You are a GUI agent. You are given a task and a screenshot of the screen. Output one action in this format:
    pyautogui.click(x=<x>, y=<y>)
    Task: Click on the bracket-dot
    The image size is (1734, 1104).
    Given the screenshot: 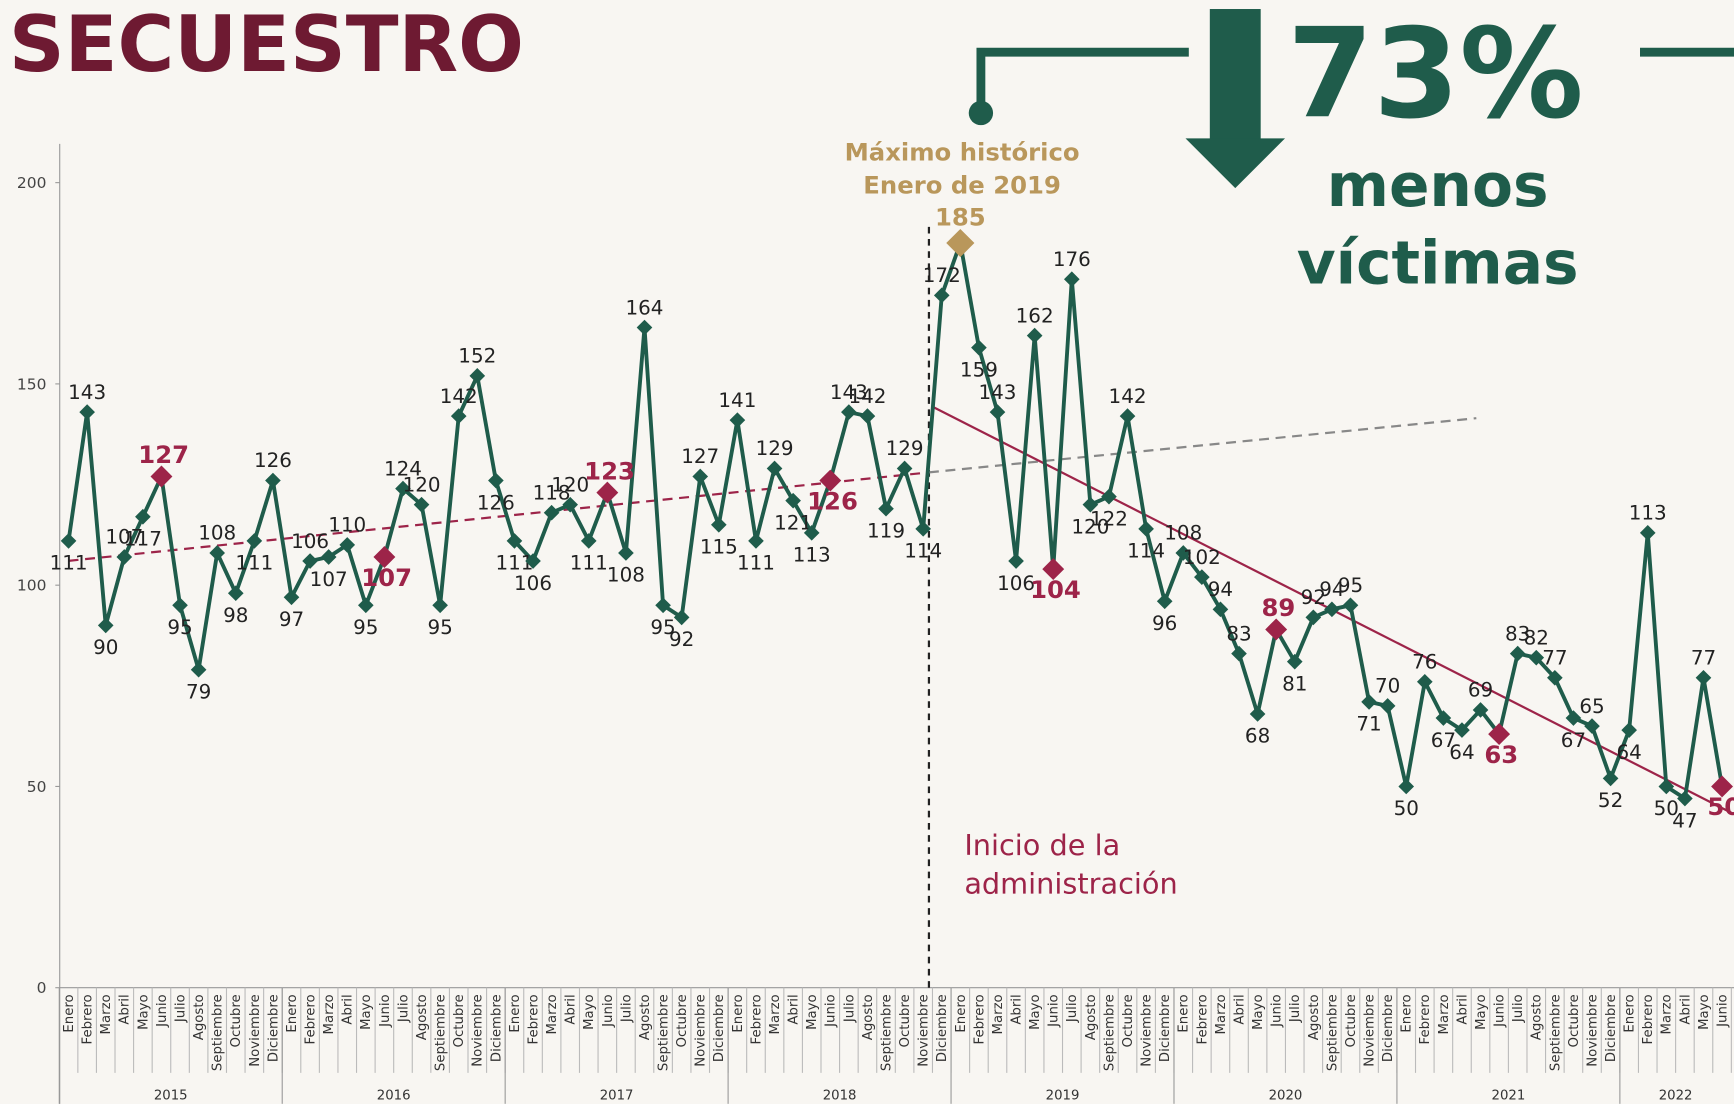 What is the action you would take?
    pyautogui.click(x=981, y=113)
    